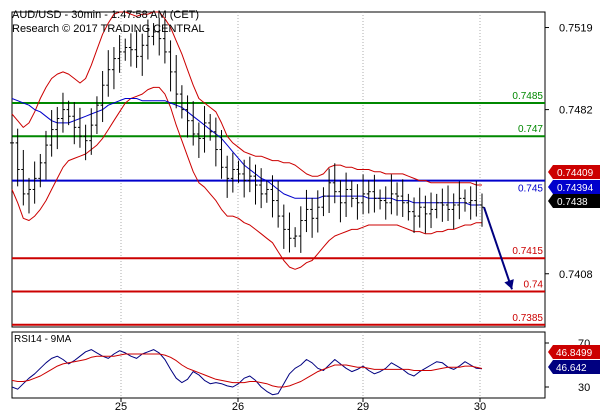 This screenshot has width=615, height=416. I want to click on last-value-tag-label: 0.74394, so click(575, 188).